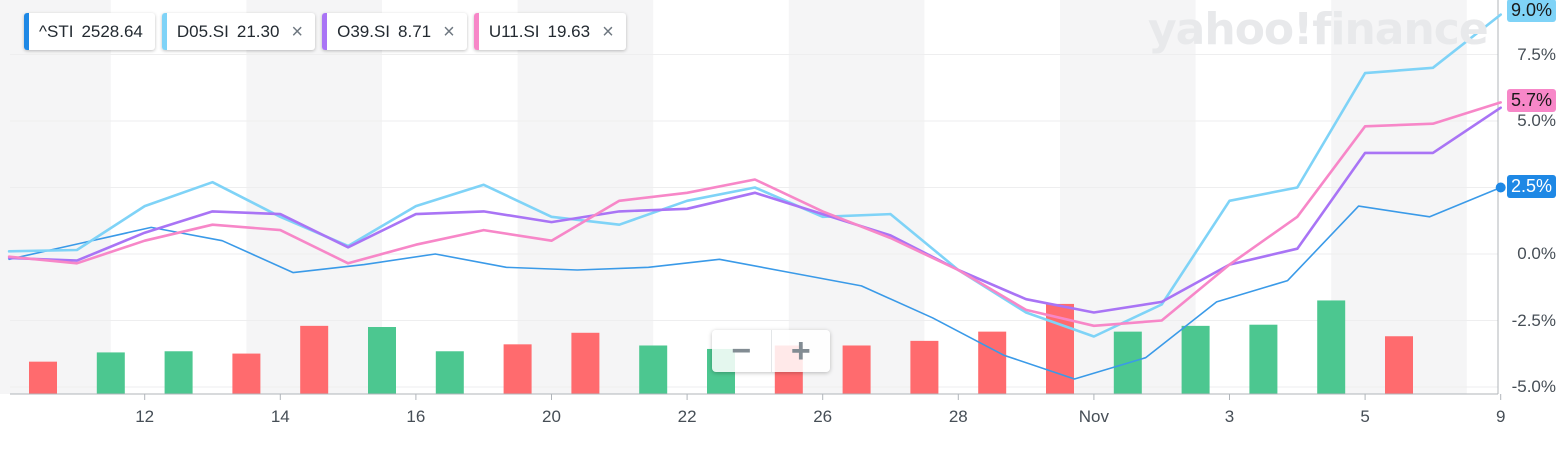 The width and height of the screenshot is (1566, 462). I want to click on zoom-in-button: +, so click(800, 351).